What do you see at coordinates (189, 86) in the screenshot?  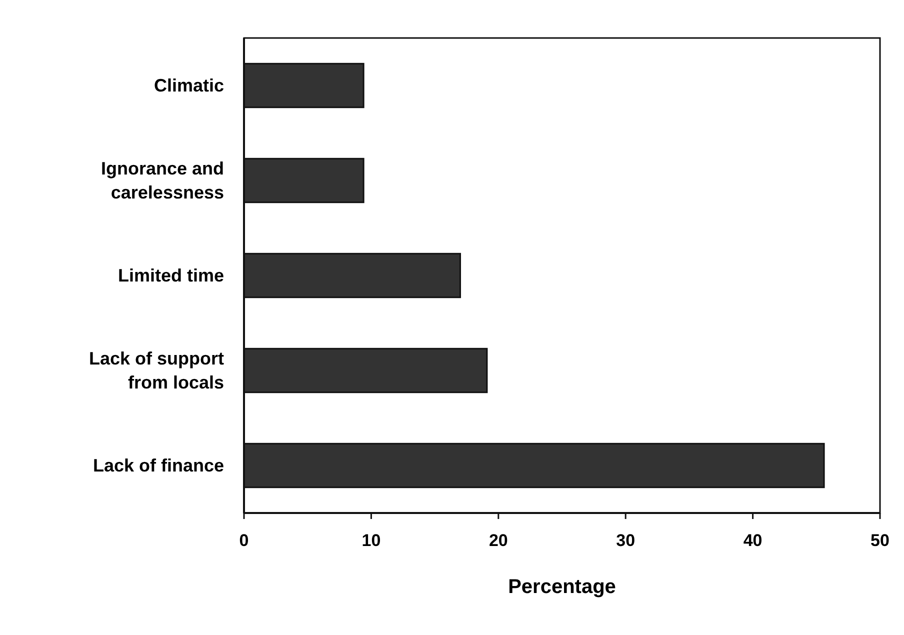 I see `y-tick-label: Climatic` at bounding box center [189, 86].